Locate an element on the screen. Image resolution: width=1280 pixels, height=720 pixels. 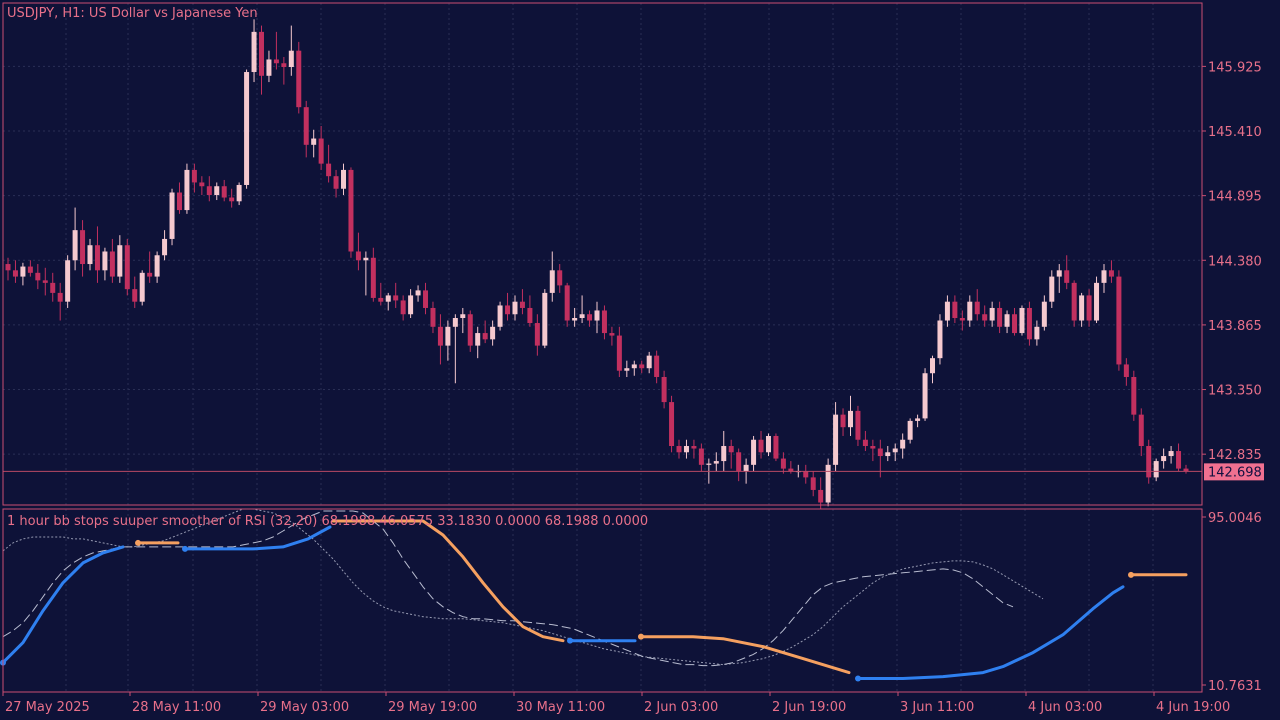
time-tick-label: 4 Jun 19:00 is located at coordinates (1193, 707).